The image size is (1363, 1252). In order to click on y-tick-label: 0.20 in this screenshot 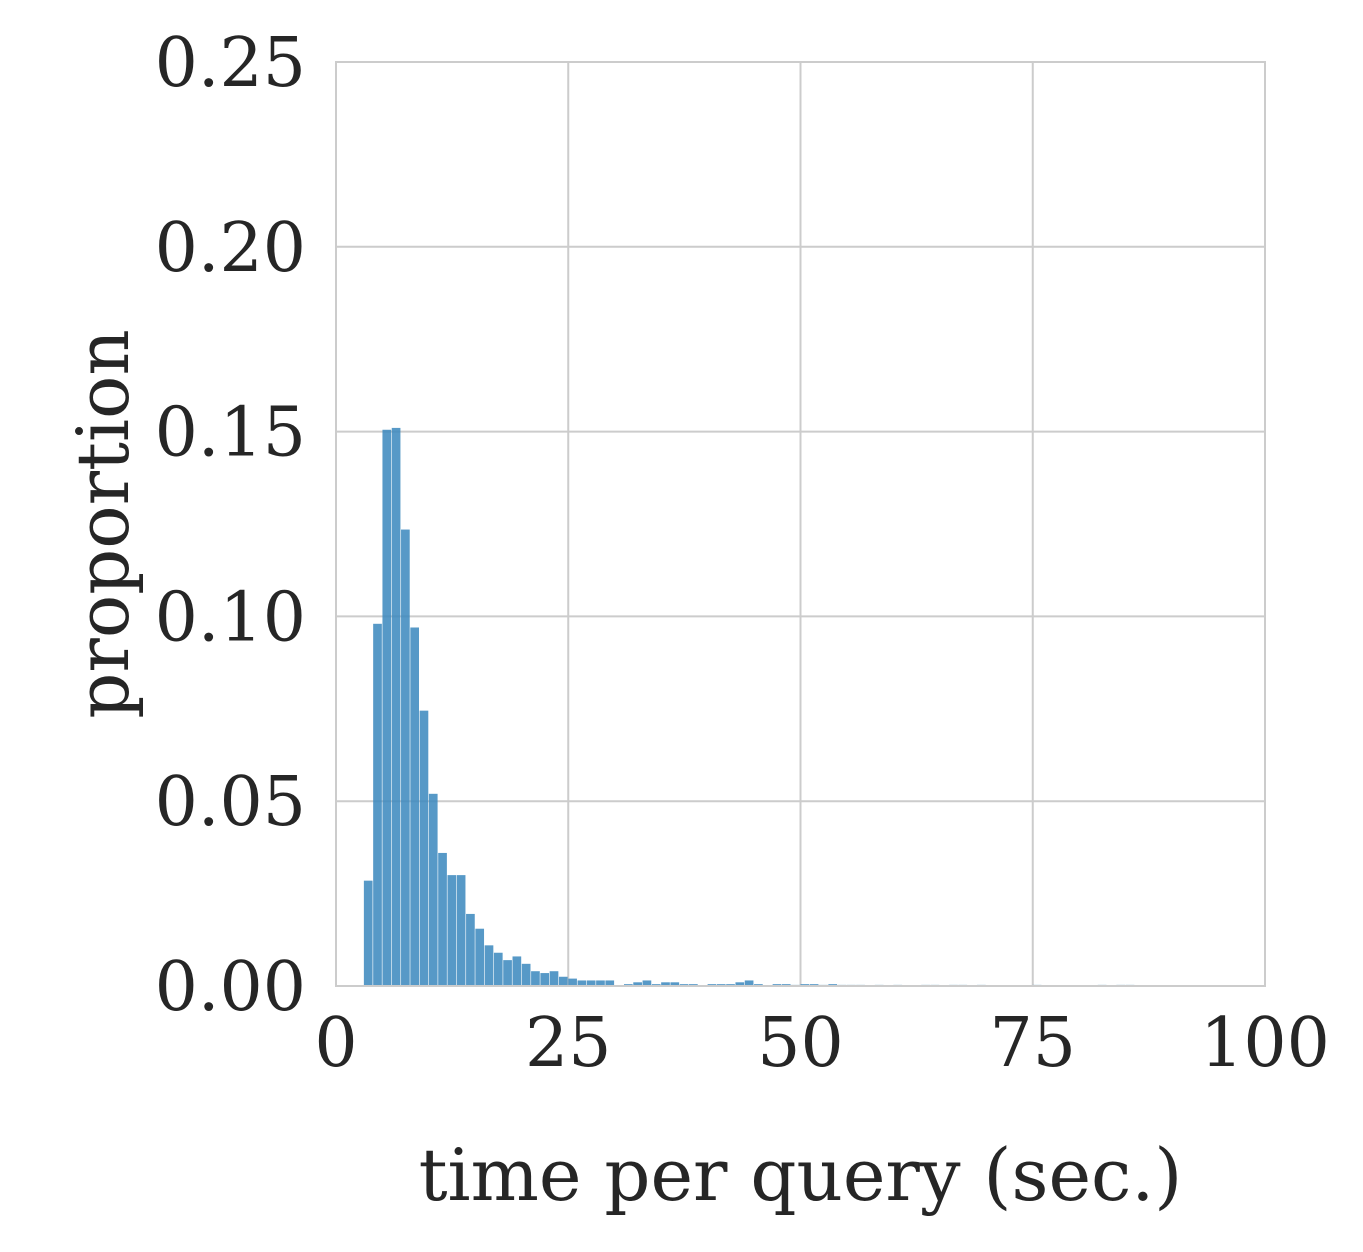, I will do `click(230, 248)`.